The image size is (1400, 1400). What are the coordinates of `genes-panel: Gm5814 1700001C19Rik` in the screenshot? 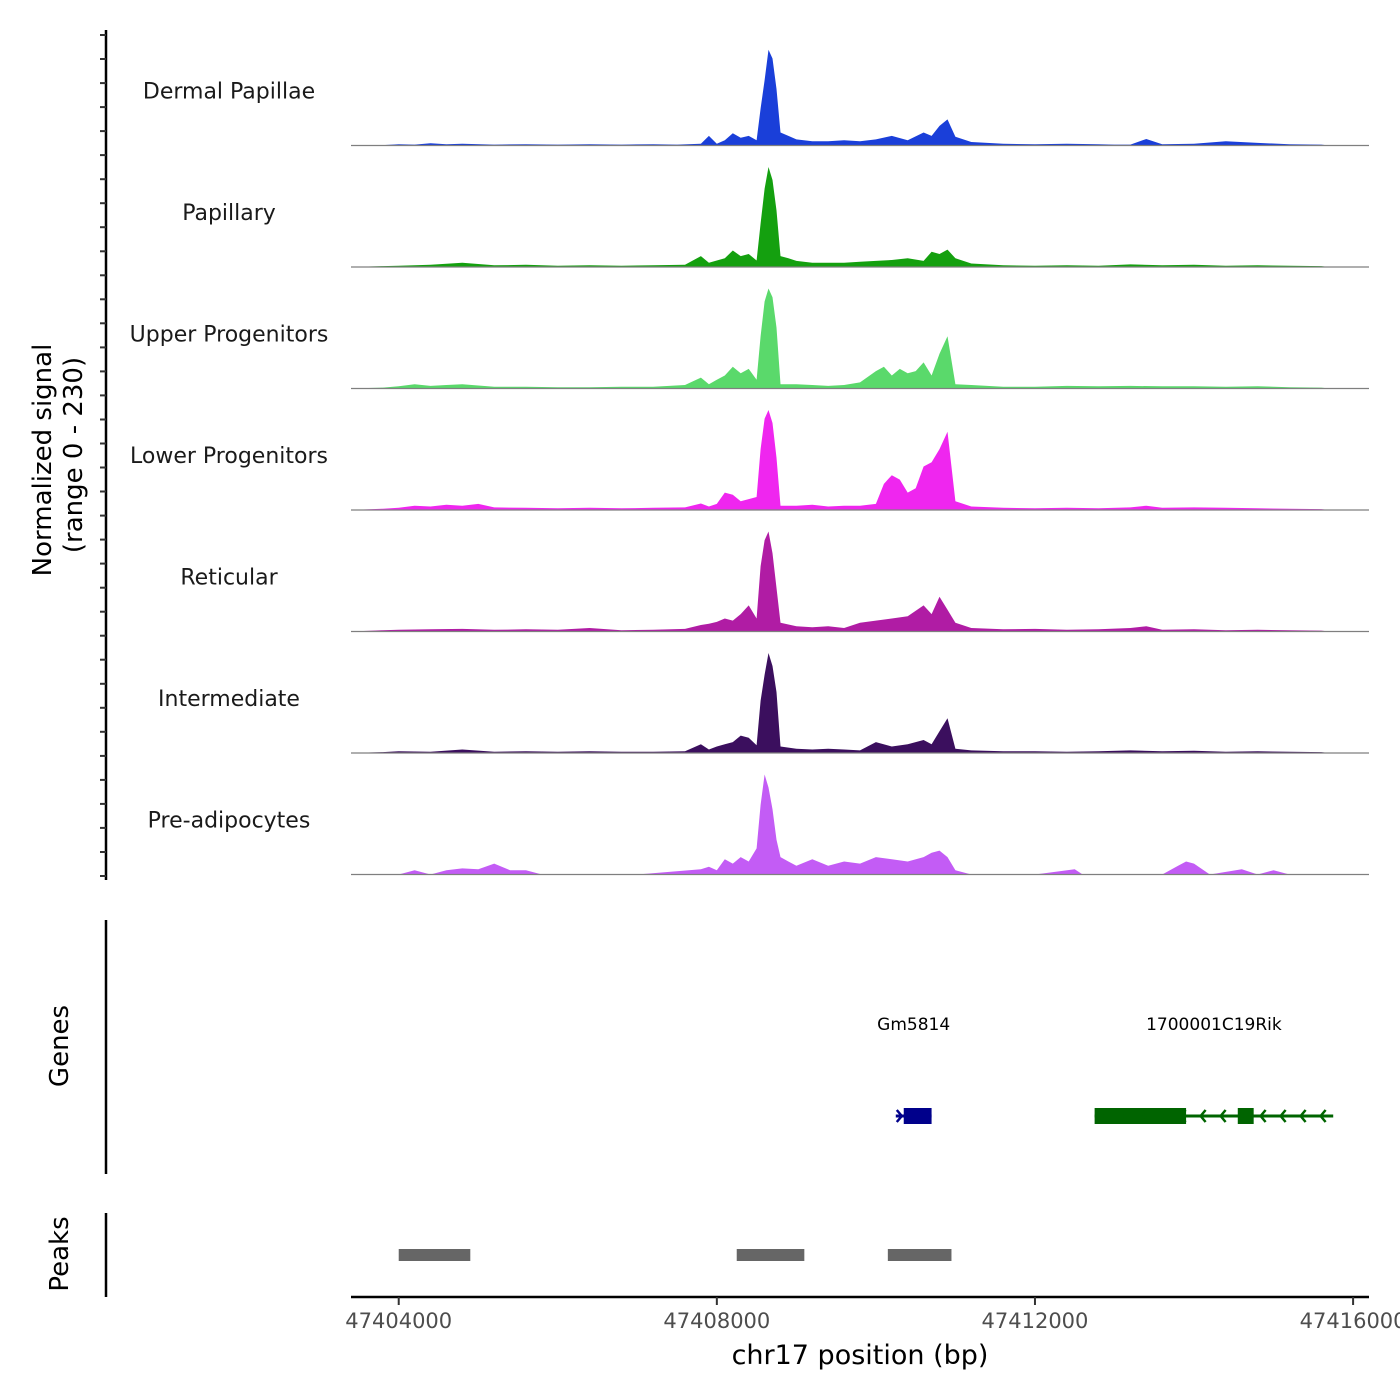 It's located at (1105, 1069).